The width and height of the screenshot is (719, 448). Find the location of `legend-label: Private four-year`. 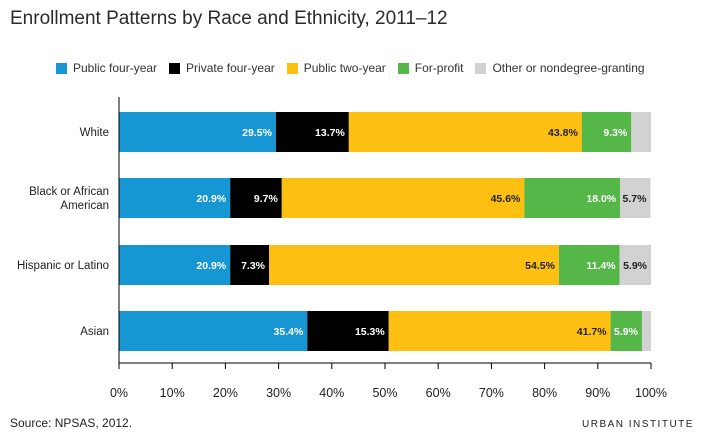

legend-label: Private four-year is located at coordinates (230, 68).